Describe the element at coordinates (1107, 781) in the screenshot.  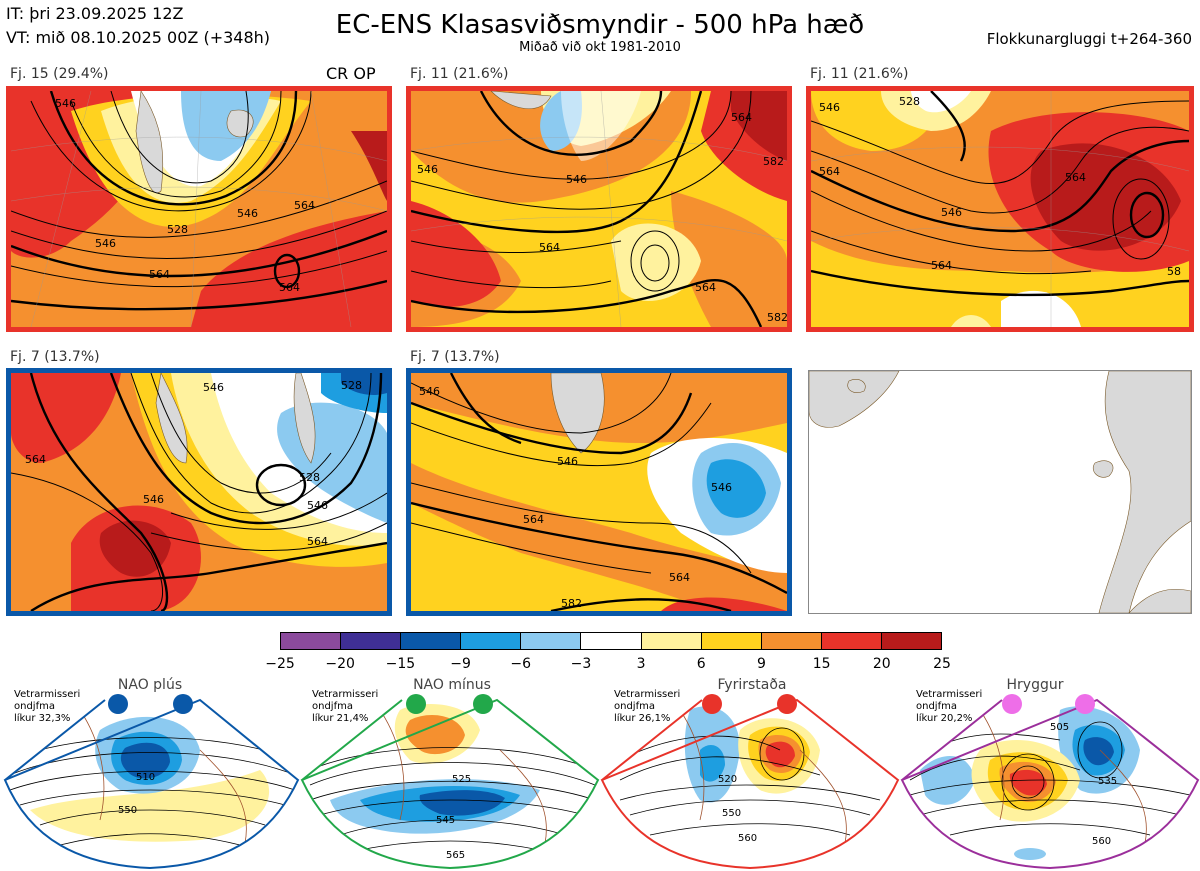
I see `regime-contour-label: 535` at that location.